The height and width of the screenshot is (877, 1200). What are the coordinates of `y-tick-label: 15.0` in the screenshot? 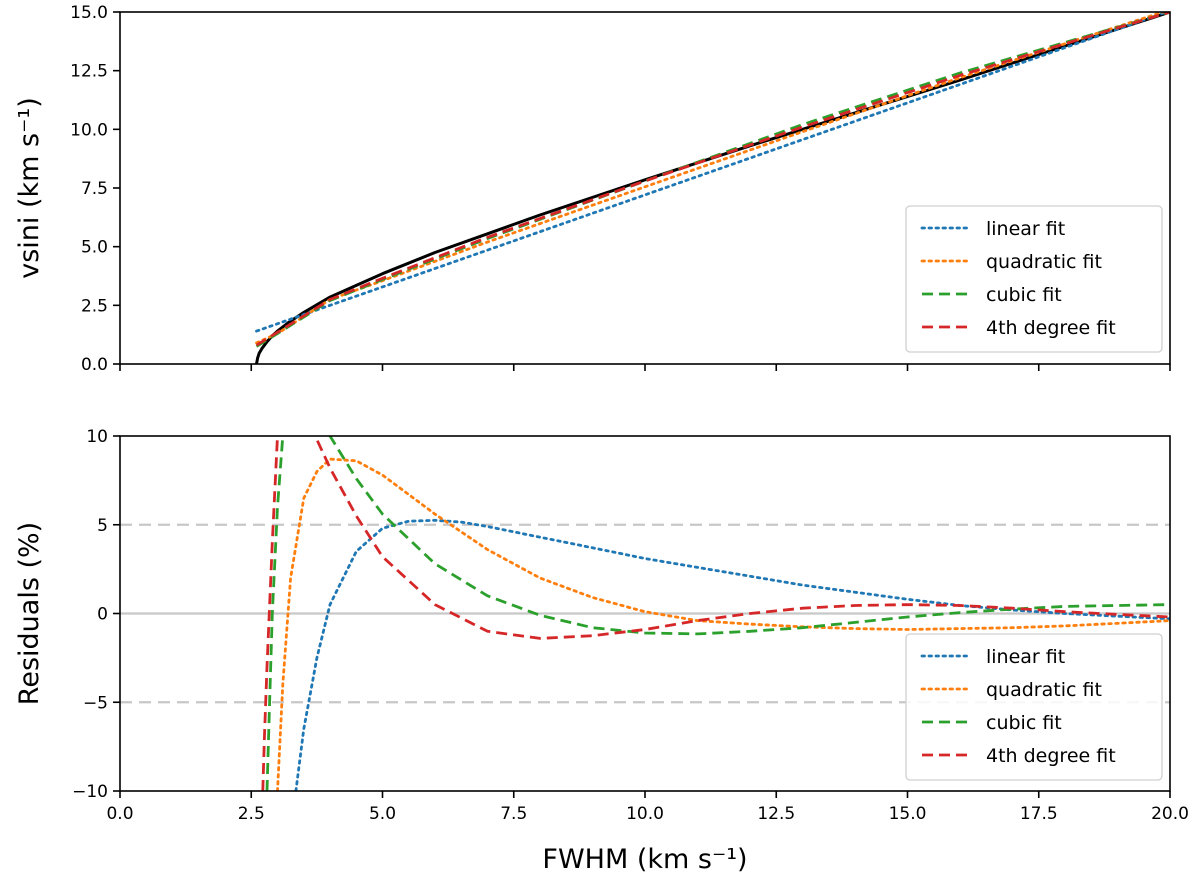 It's located at (89, 13).